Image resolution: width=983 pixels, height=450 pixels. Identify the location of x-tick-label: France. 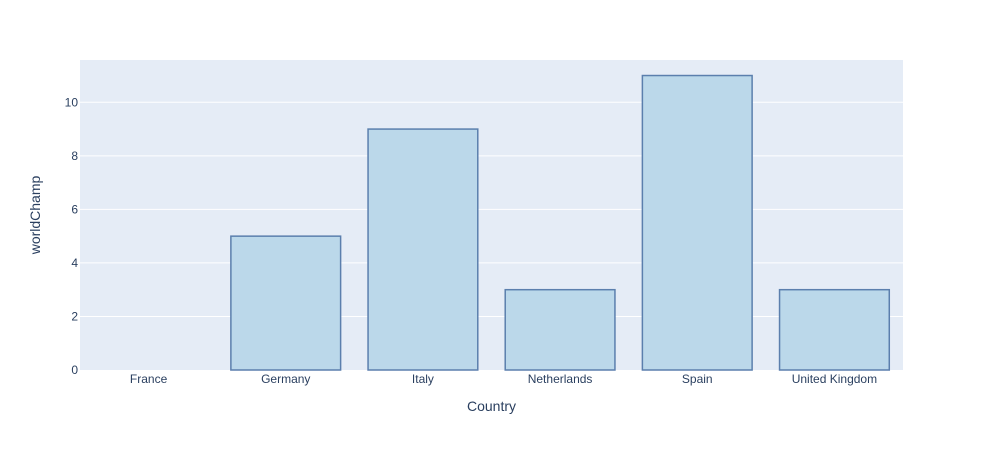
(149, 379).